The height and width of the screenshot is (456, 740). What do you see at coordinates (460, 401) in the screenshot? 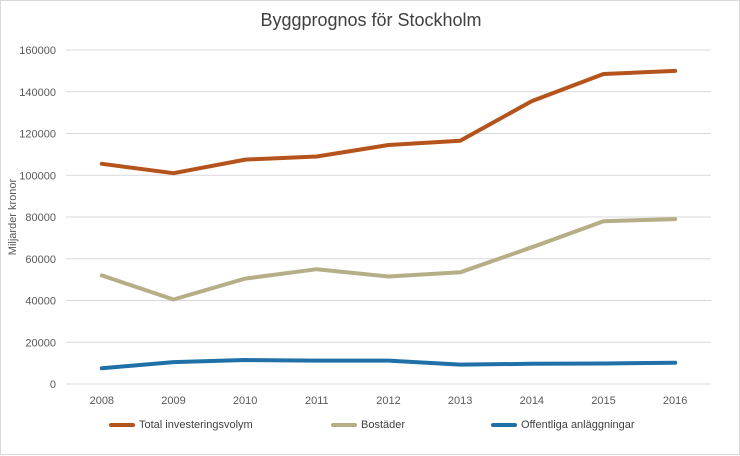
I see `x-tick-label: 2013` at bounding box center [460, 401].